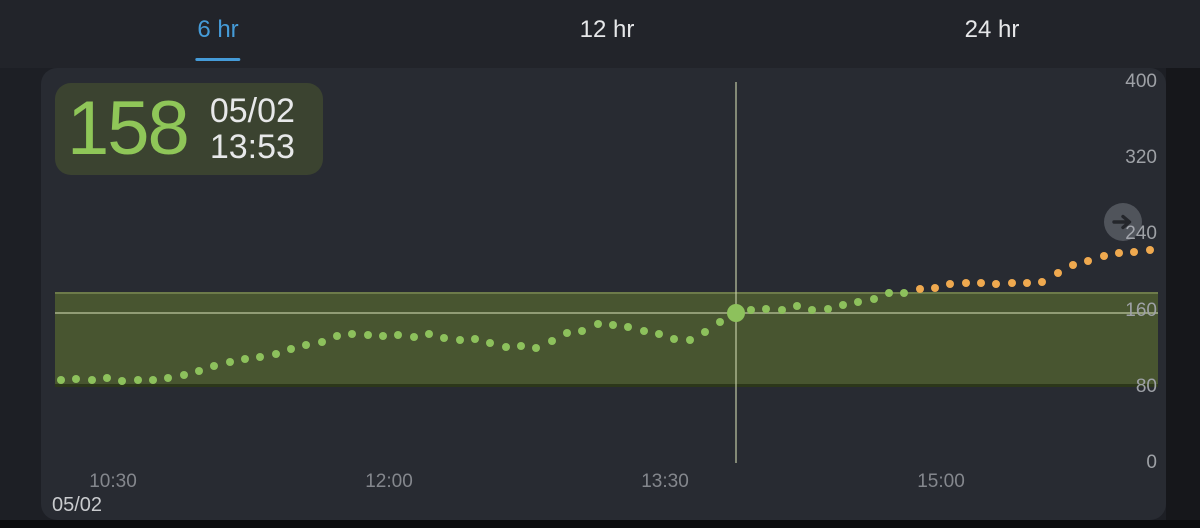  I want to click on active-tab-underline, so click(218, 59).